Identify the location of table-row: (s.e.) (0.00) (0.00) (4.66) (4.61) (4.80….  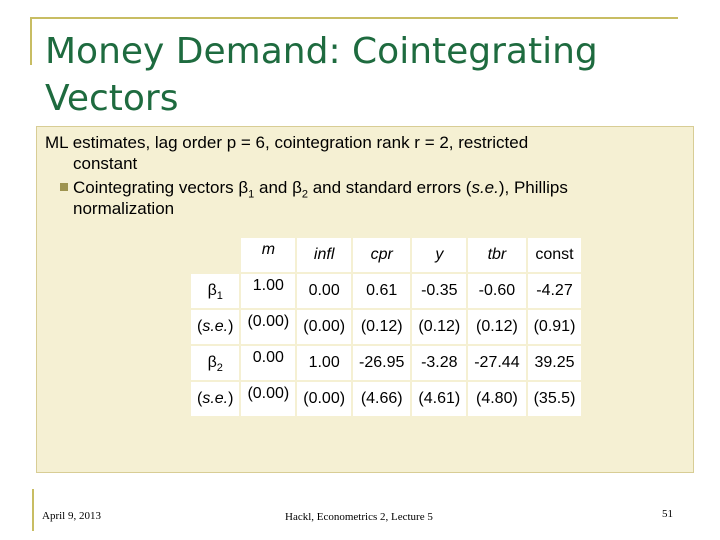
(386, 398).